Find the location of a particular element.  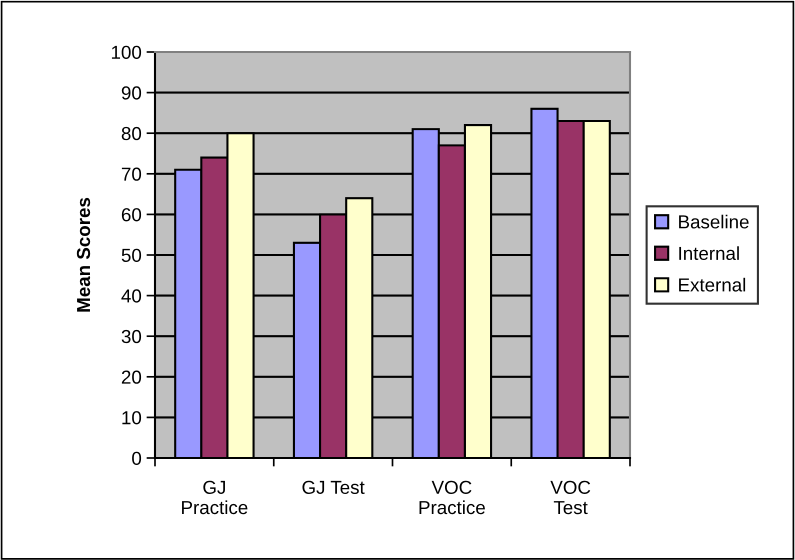

y-tick-label: 30 is located at coordinates (132, 337).